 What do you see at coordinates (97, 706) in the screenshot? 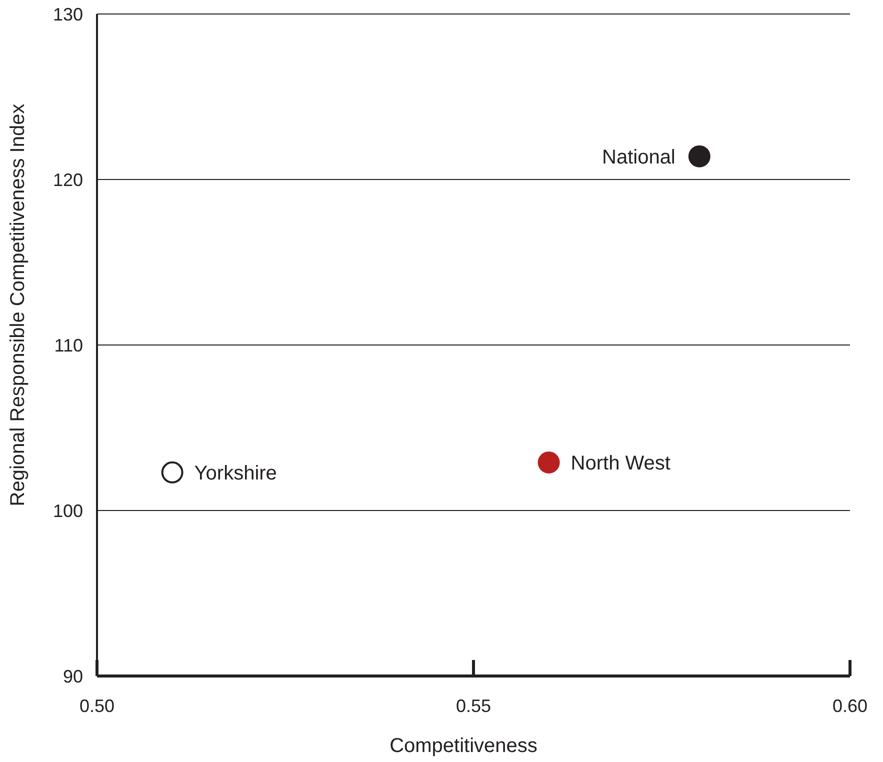
I see `x-tick-label: 0.50` at bounding box center [97, 706].